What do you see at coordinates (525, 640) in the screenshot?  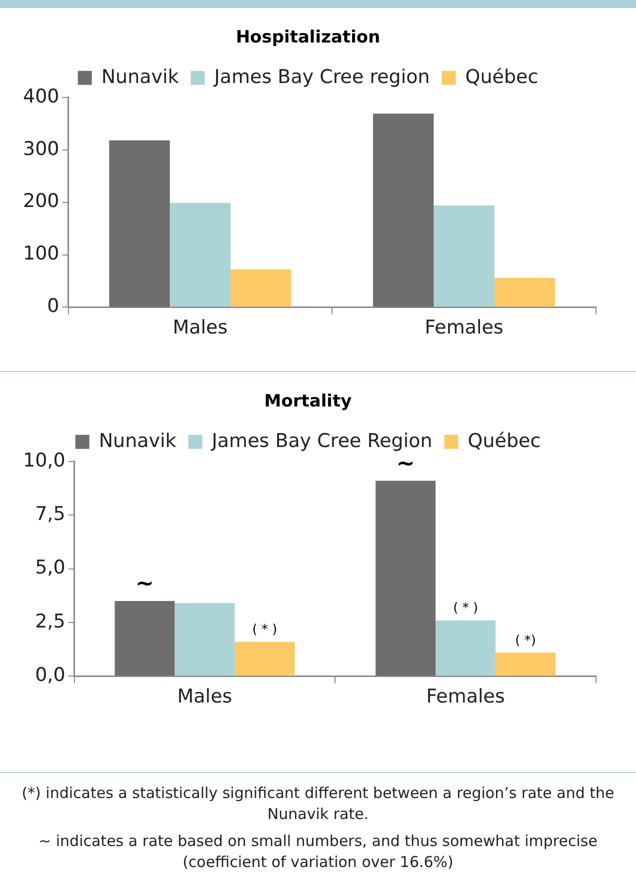 I see `data-label: ( *)` at bounding box center [525, 640].